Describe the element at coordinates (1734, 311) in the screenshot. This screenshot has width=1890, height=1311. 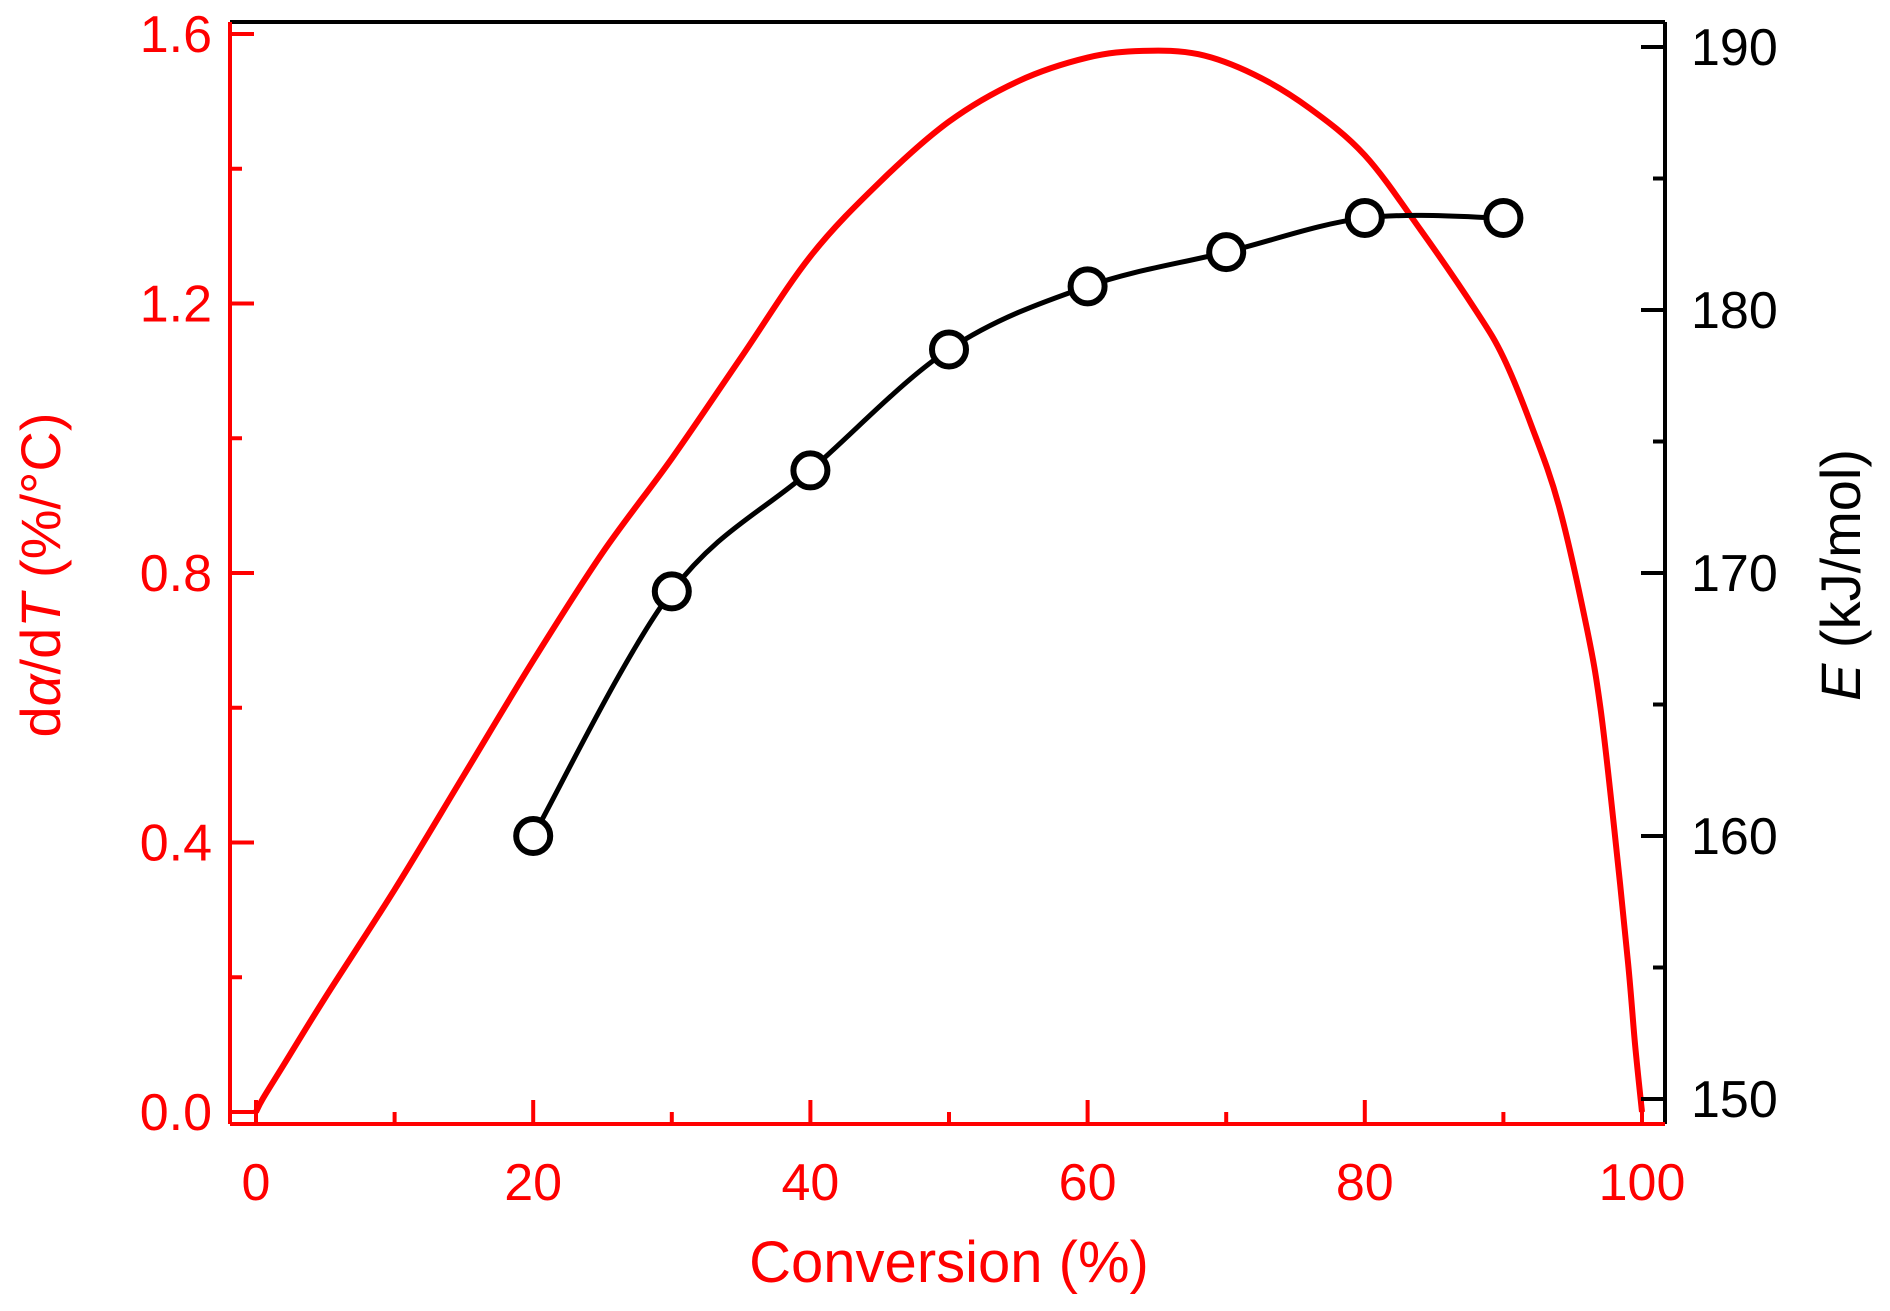
I see `y-right-tick-label: 180` at that location.